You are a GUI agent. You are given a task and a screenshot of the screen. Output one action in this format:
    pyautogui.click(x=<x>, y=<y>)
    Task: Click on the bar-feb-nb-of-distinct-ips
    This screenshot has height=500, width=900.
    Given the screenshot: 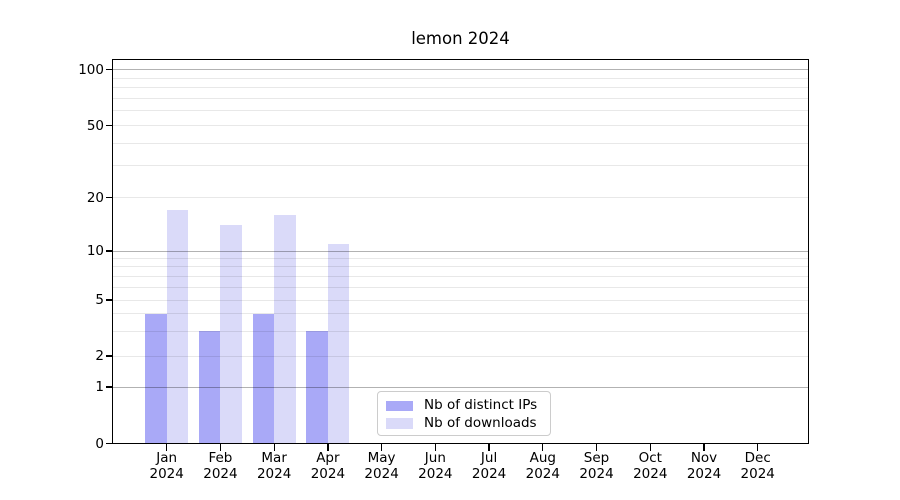 What is the action you would take?
    pyautogui.click(x=210, y=387)
    